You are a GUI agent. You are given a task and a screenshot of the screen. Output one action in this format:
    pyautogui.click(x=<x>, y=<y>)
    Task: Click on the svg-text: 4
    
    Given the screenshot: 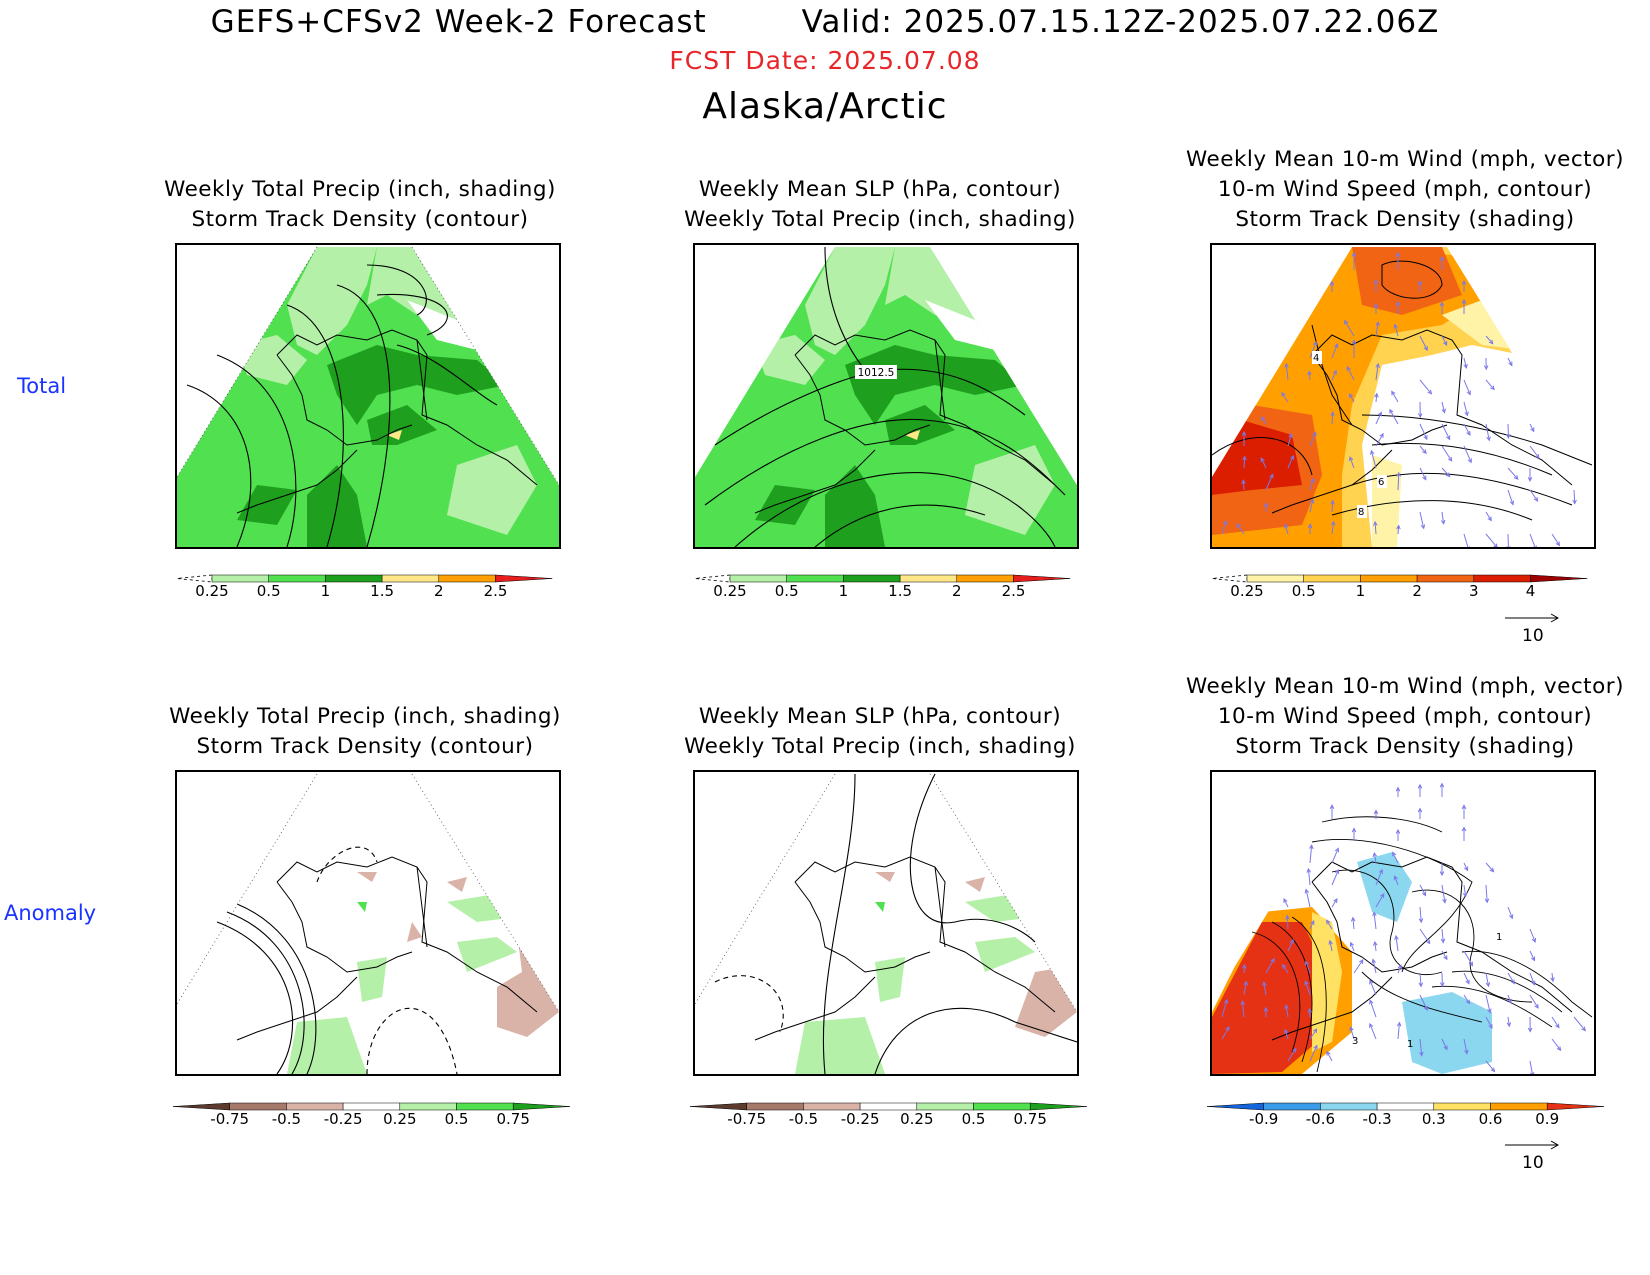 What is the action you would take?
    pyautogui.click(x=1316, y=358)
    